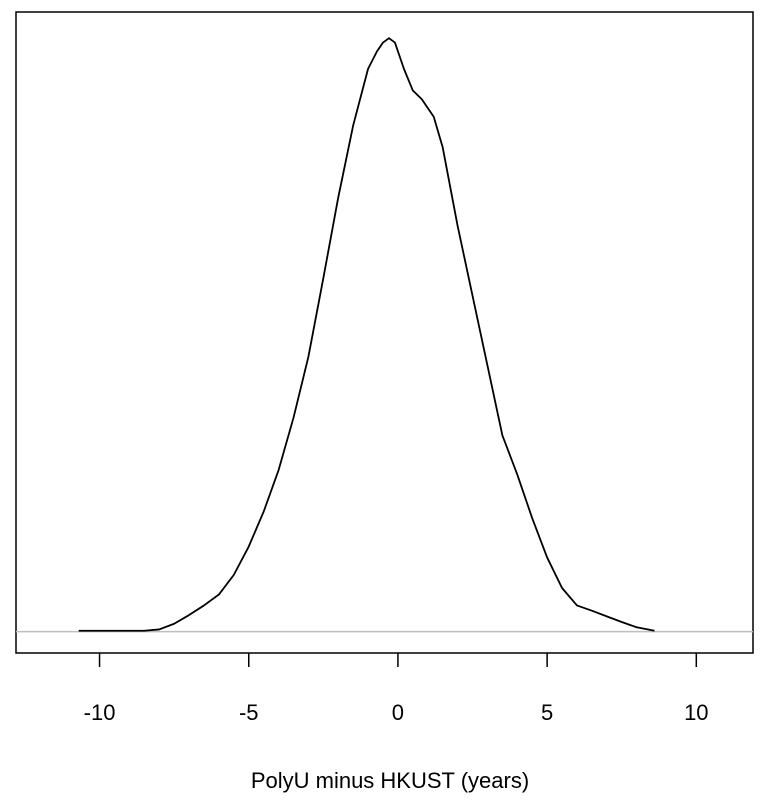 This screenshot has width=779, height=808. Describe the element at coordinates (547, 712) in the screenshot. I see `x-tick-label: 5` at that location.